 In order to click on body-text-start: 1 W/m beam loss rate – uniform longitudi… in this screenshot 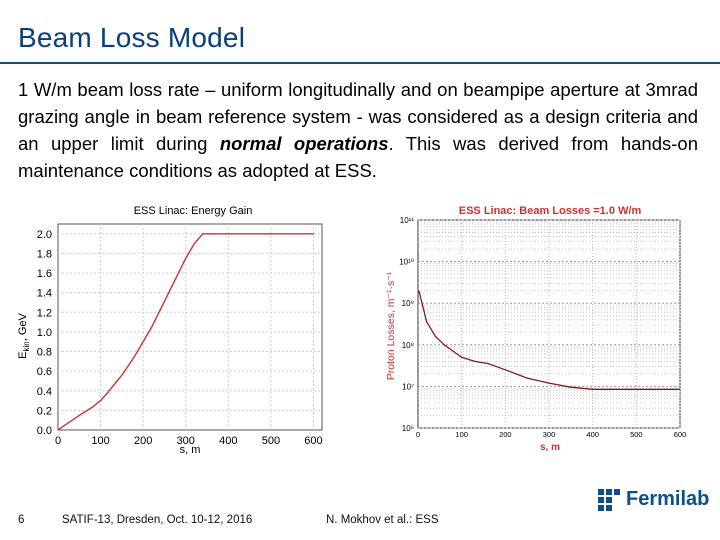, I will do `click(358, 116)`.